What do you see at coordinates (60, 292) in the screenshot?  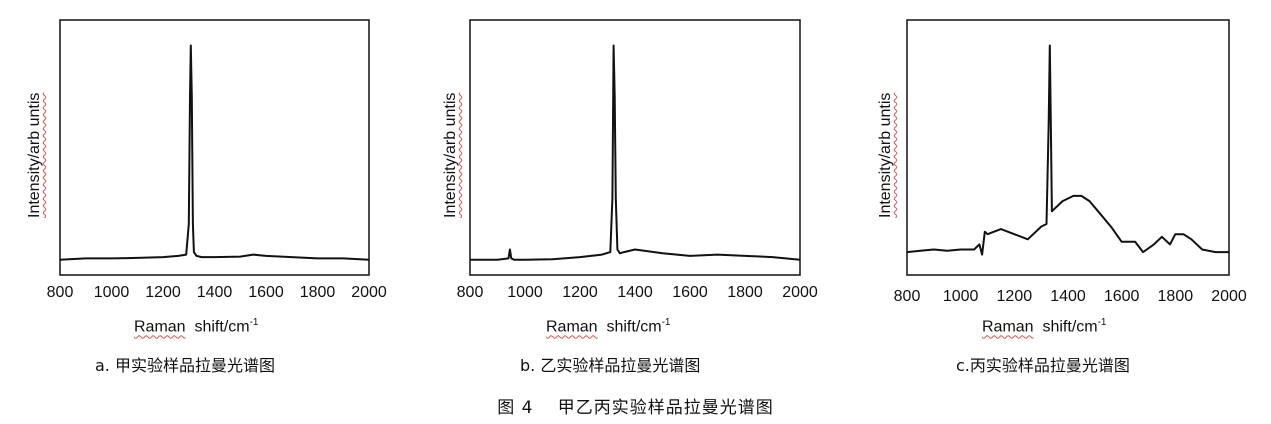 I see `chart-a-xtick-label: 800` at bounding box center [60, 292].